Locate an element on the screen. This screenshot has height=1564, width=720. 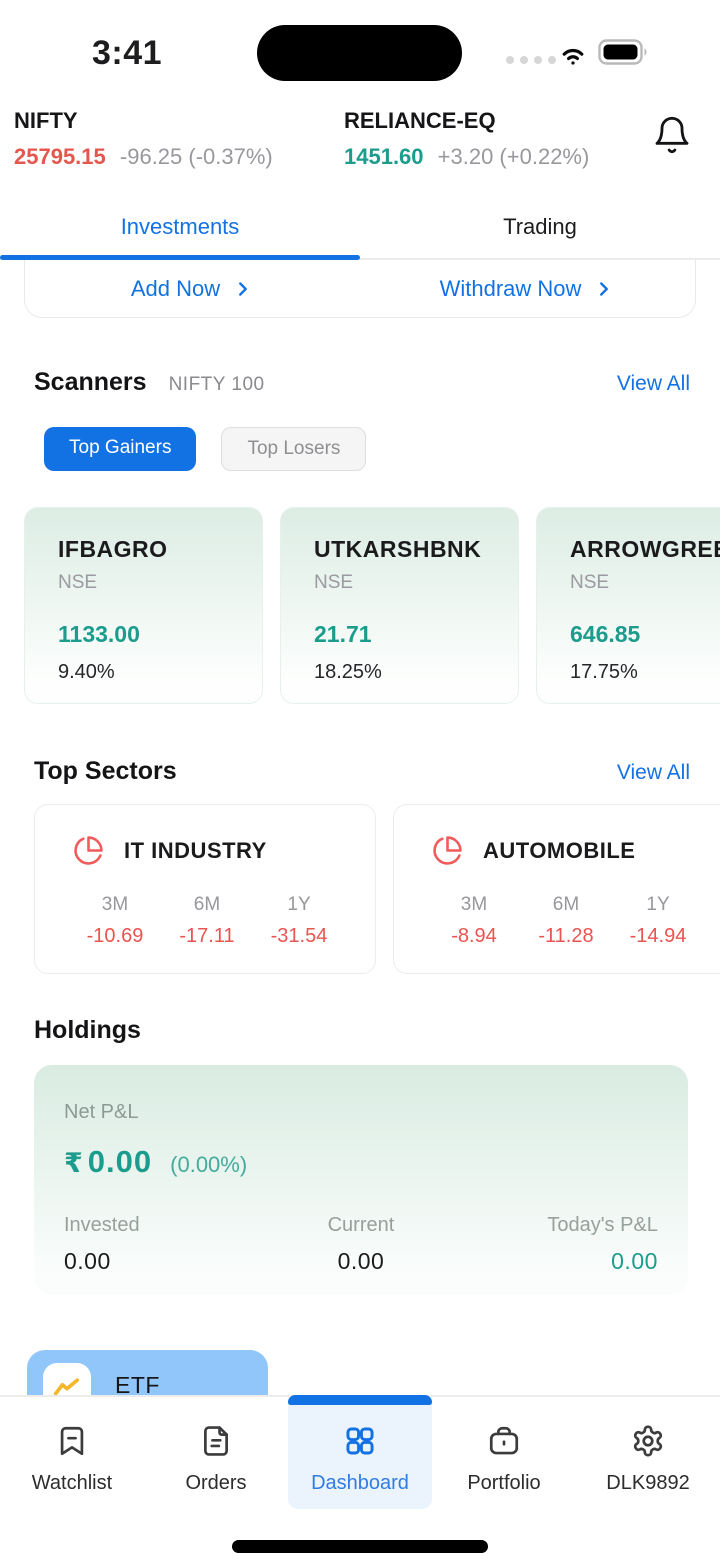
stock-card-arrowgreen: ARROWGREEN NSE 646.85 17.75% is located at coordinates (628, 605).